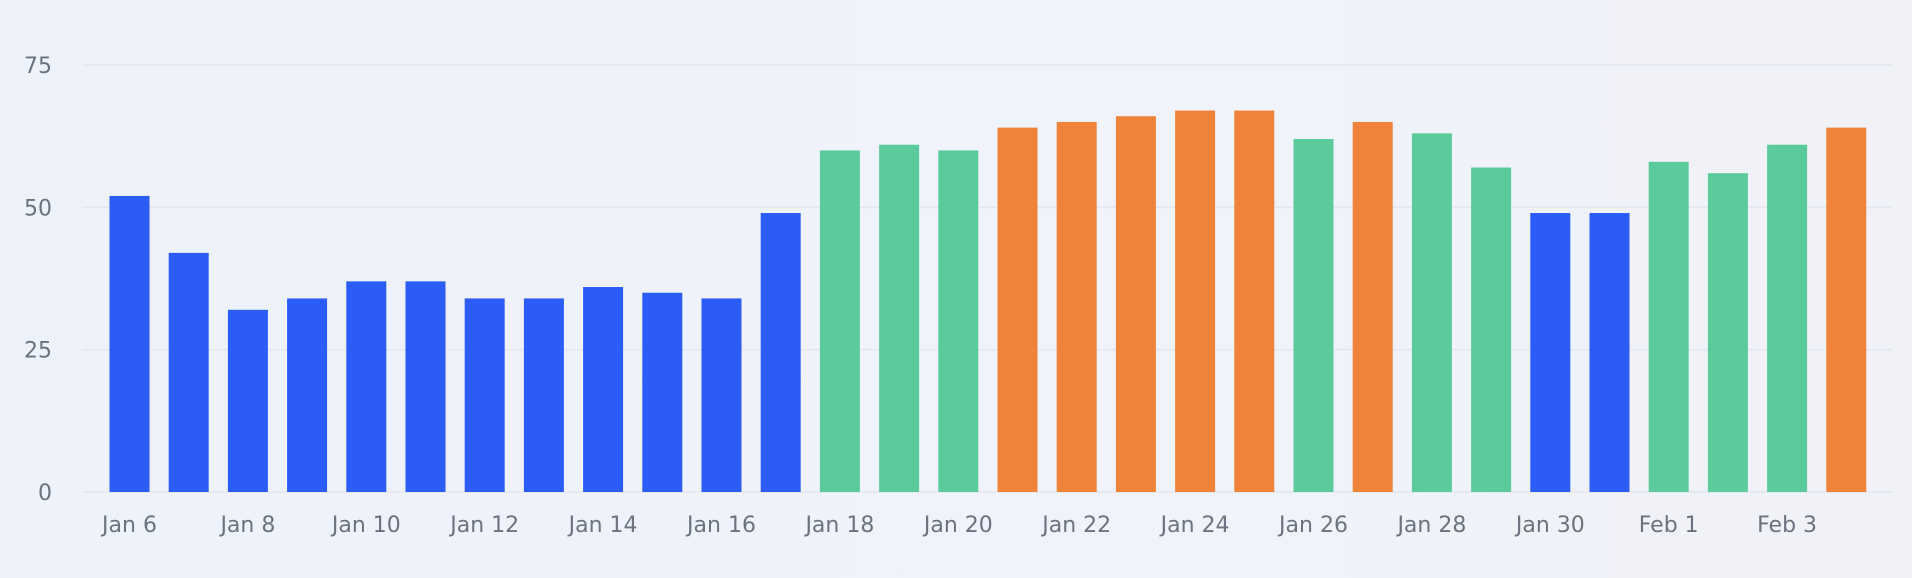 The height and width of the screenshot is (578, 1912). What do you see at coordinates (38, 280) in the screenshot?
I see `y-axis: 0 25 50 75` at bounding box center [38, 280].